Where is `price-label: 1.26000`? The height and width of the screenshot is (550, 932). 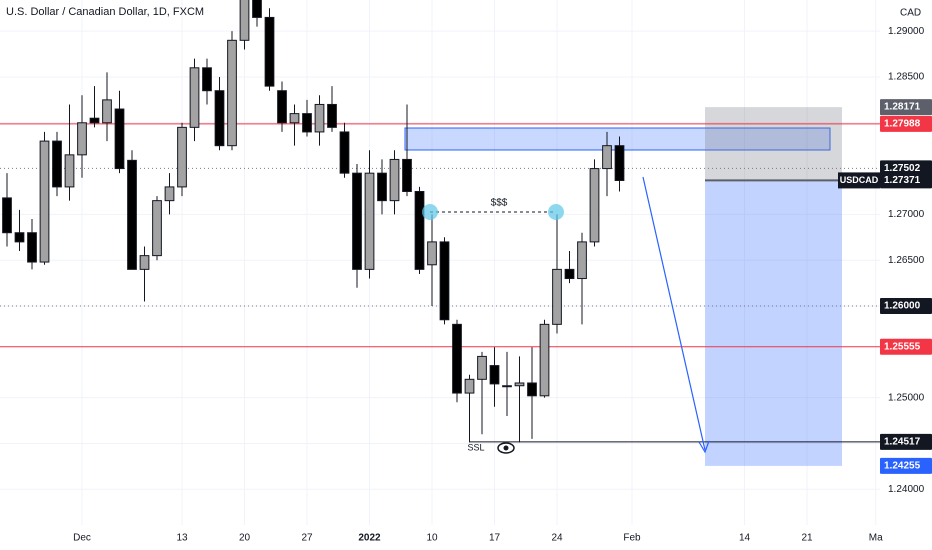
price-label: 1.26000 is located at coordinates (902, 306).